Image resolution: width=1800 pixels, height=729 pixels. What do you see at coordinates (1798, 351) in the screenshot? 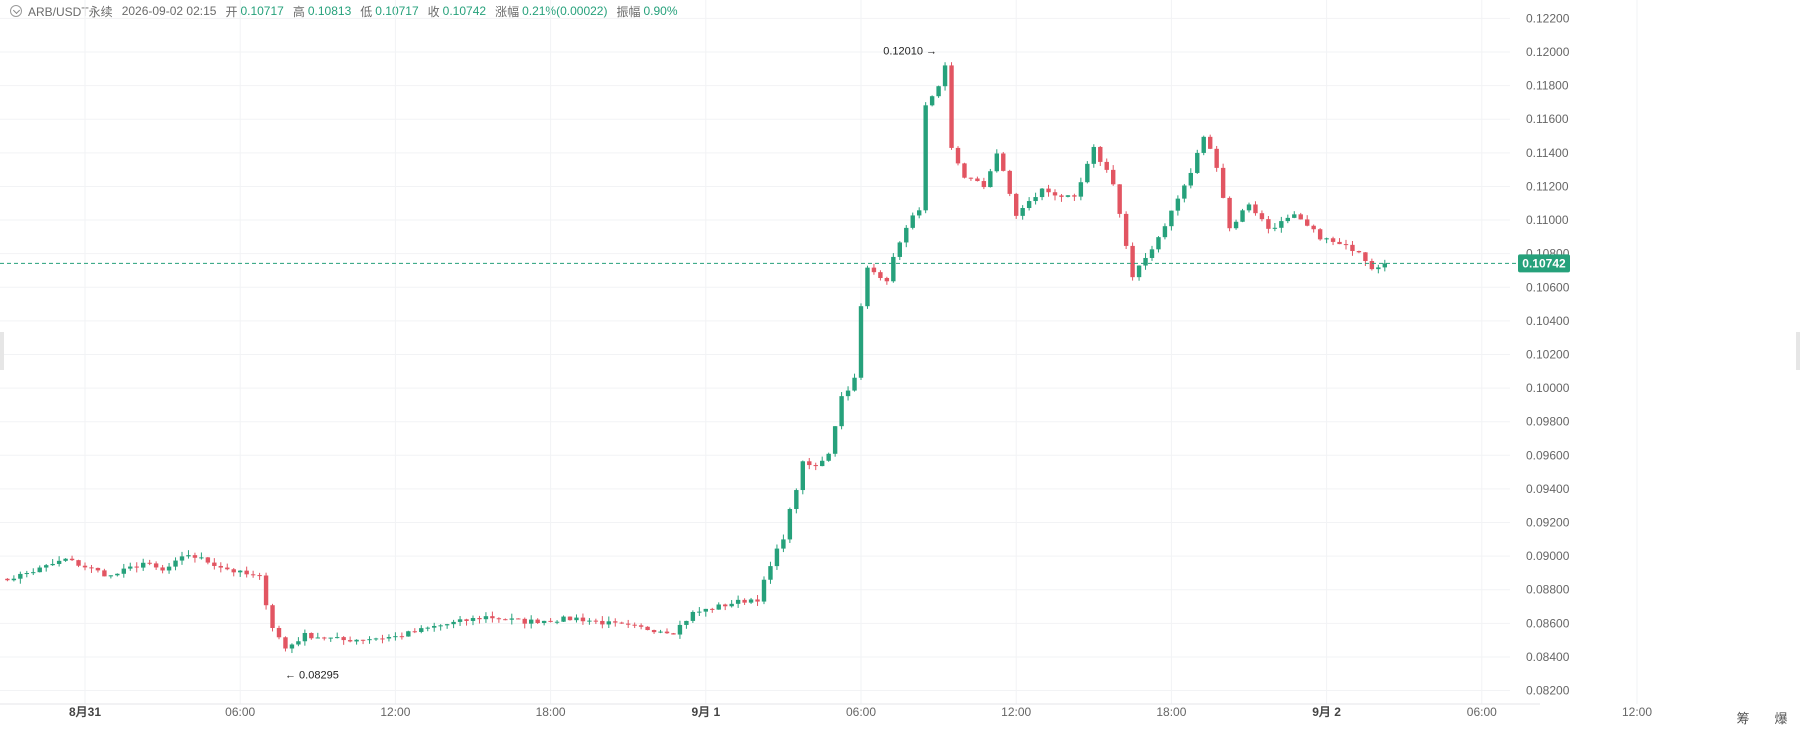
I see `right-panel-handle` at bounding box center [1798, 351].